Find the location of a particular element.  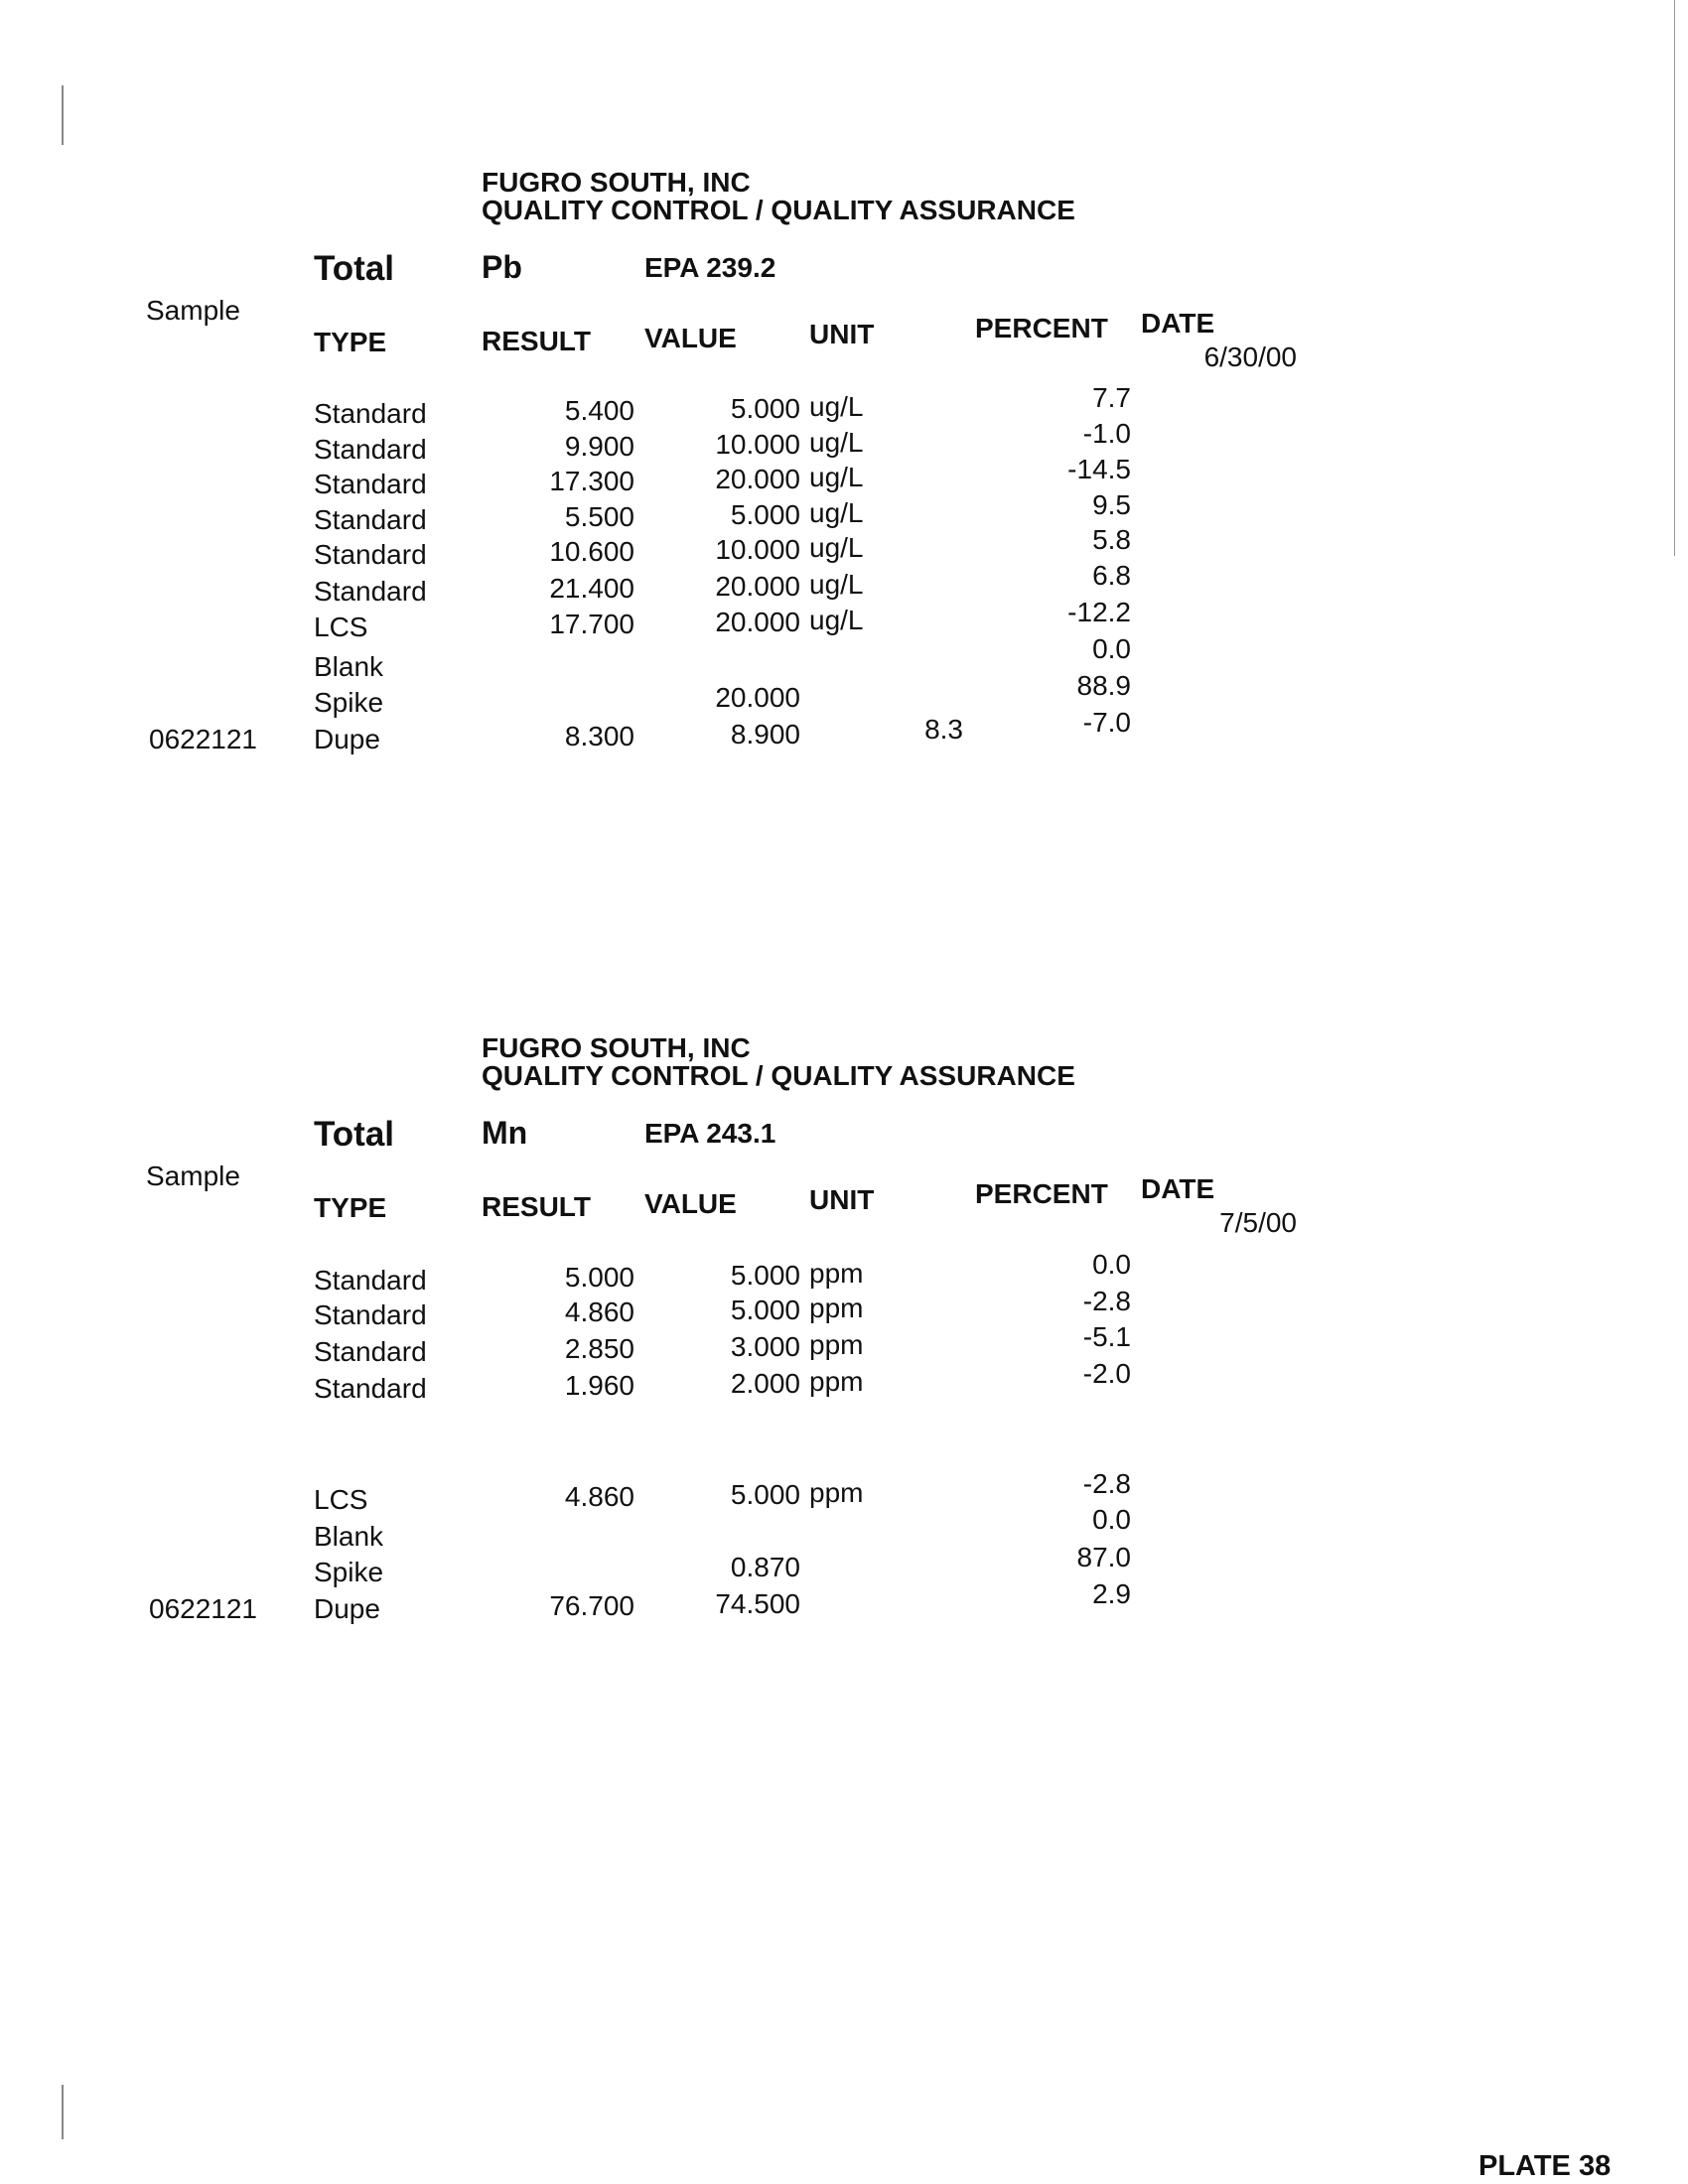

row-percent: 87.0 is located at coordinates (1104, 1557).